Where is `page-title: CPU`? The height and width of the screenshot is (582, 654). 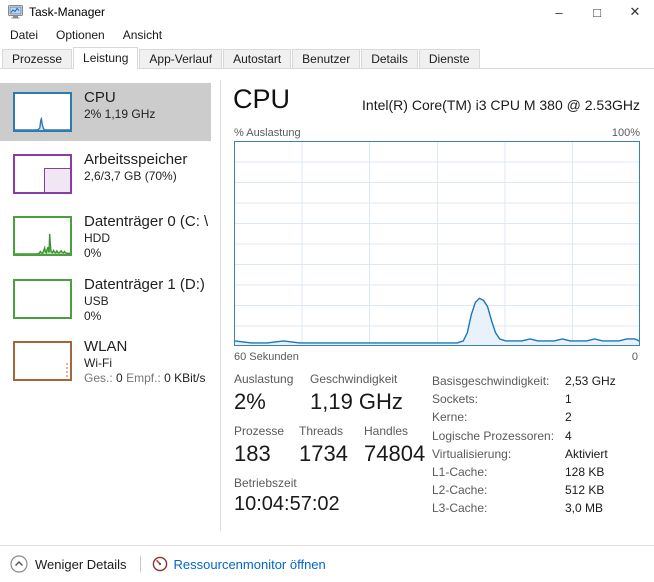
page-title: CPU is located at coordinates (262, 99).